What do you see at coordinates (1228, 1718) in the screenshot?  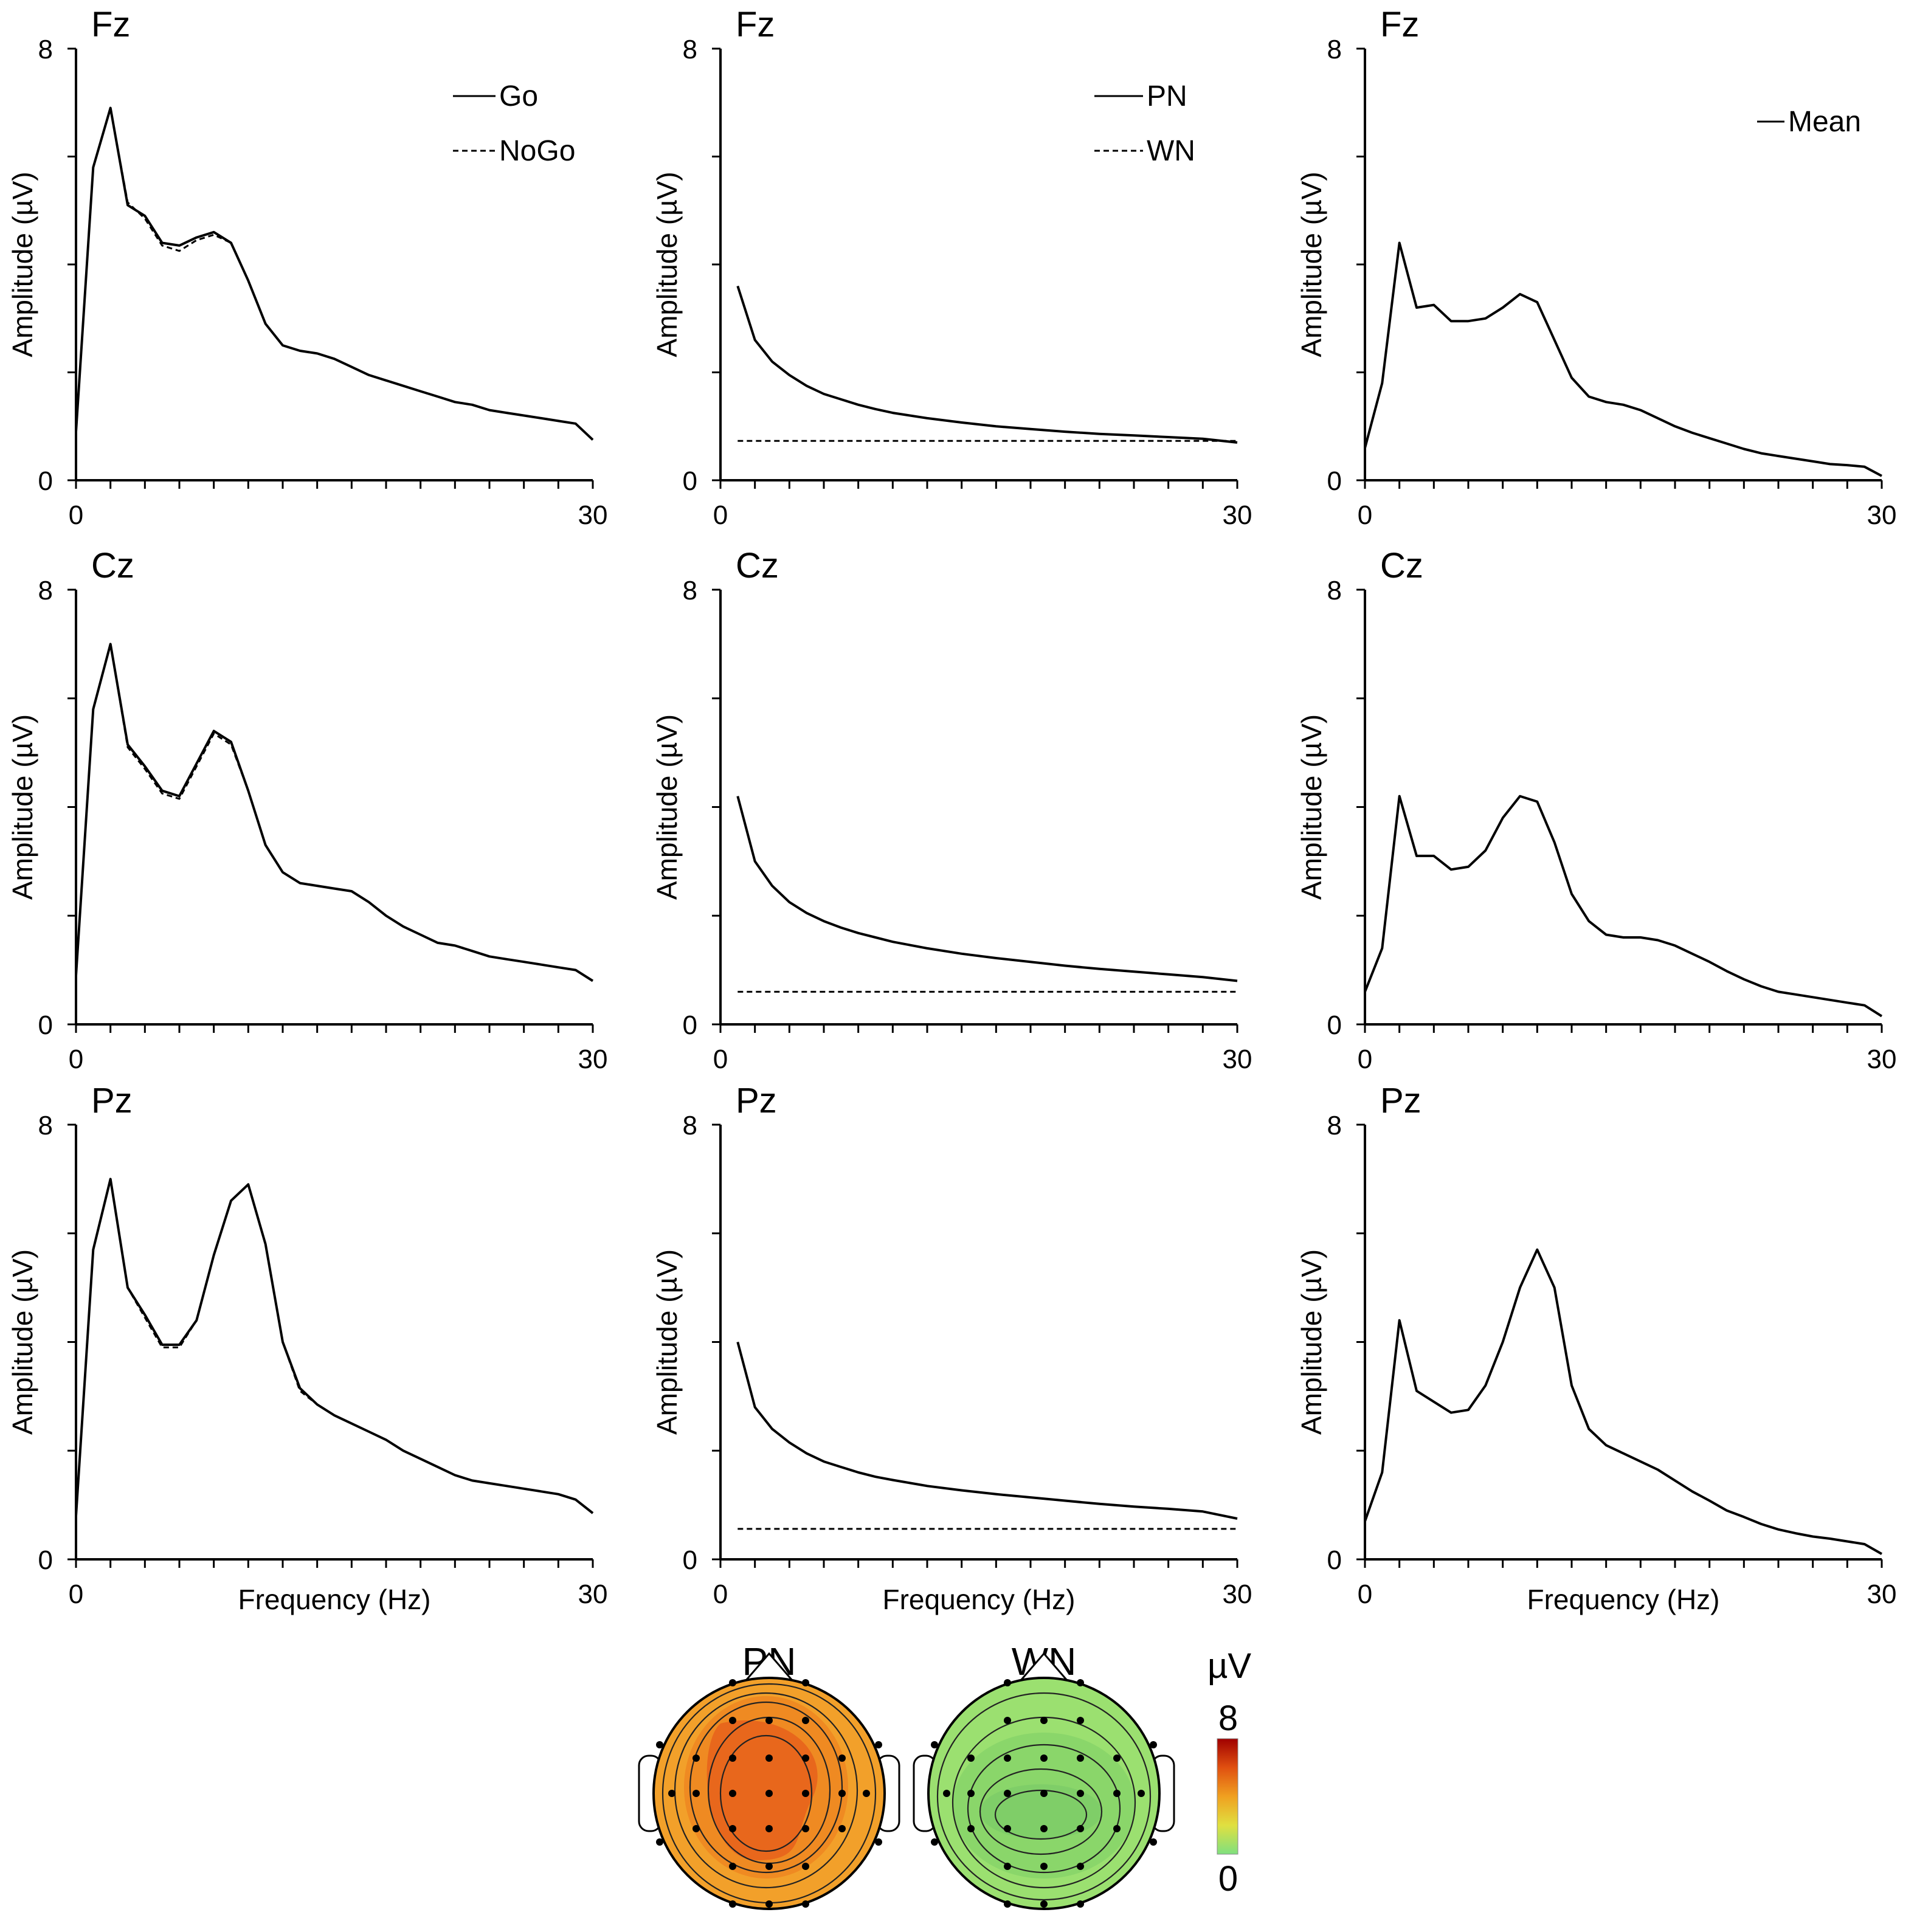 I see `colorbar-max-label: 8` at bounding box center [1228, 1718].